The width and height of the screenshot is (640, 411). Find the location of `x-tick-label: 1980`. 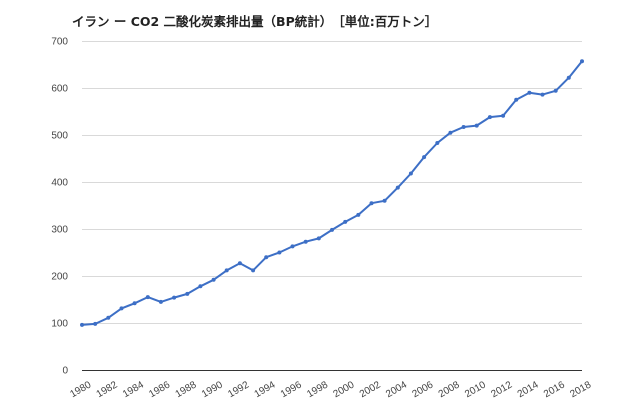

x-tick-label: 1980 is located at coordinates (80, 389).